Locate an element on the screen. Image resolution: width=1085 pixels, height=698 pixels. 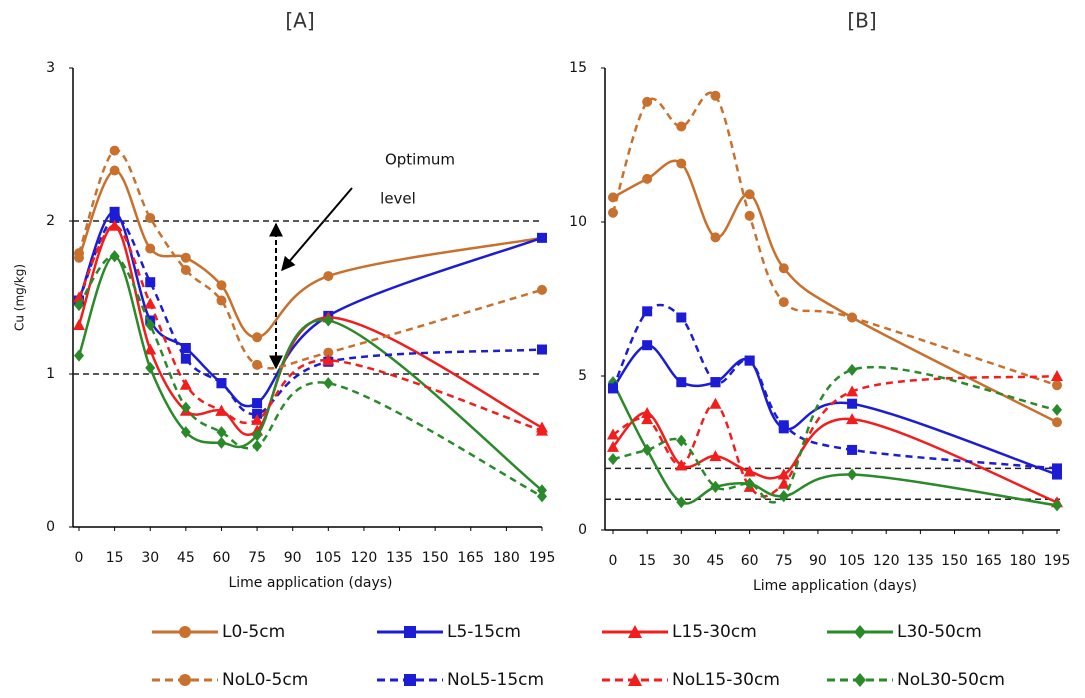
x-tick-label: 150 is located at coordinates (435, 558).